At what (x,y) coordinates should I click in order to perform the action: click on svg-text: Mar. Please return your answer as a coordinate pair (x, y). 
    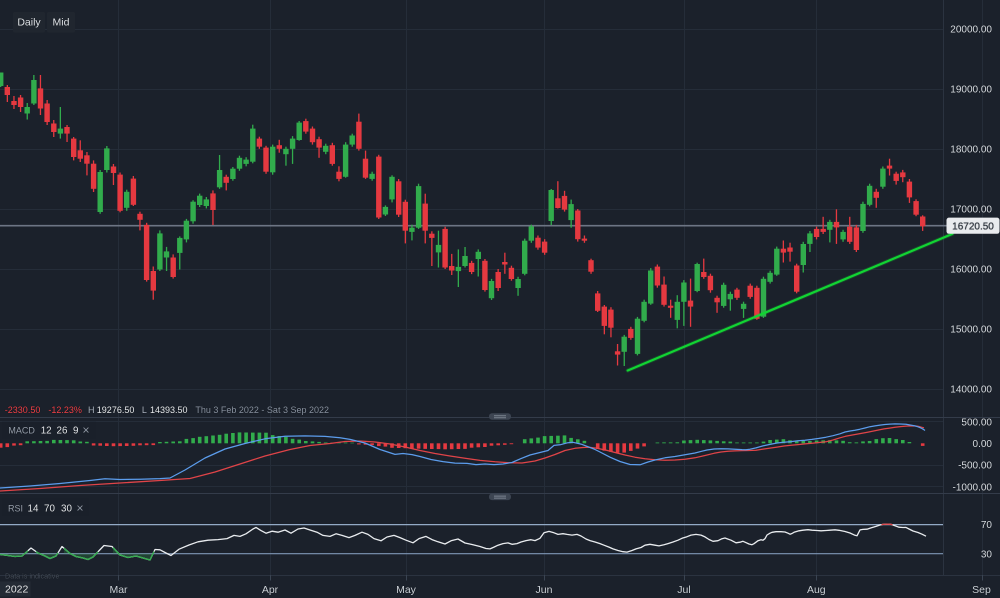
    Looking at the image, I should click on (118, 590).